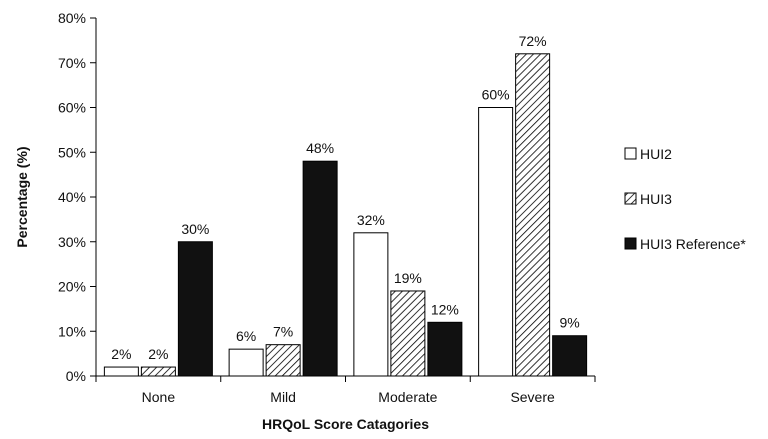 This screenshot has width=768, height=439. What do you see at coordinates (158, 371) in the screenshot?
I see `bar-hui3-none` at bounding box center [158, 371].